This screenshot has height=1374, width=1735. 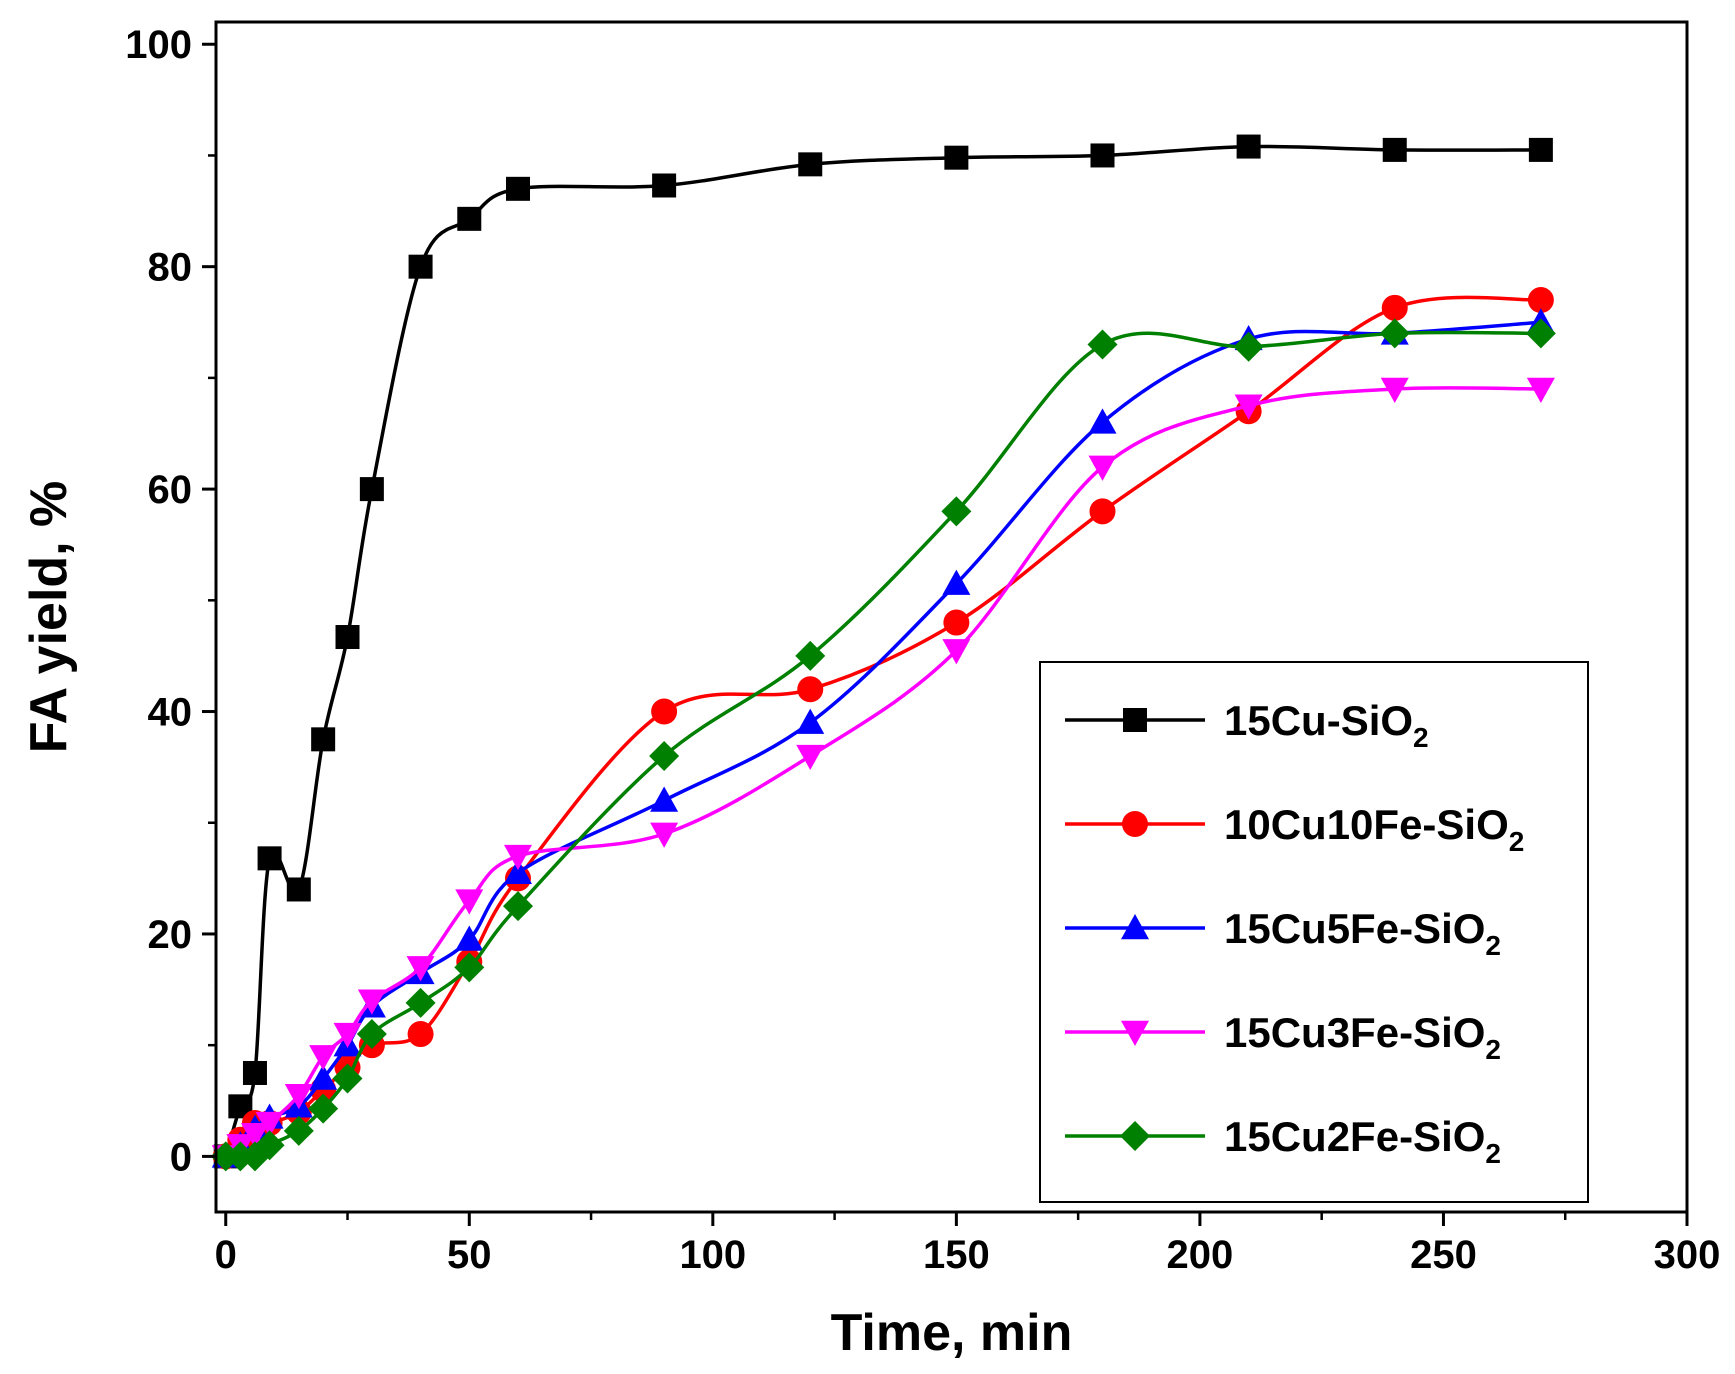 I want to click on y-tick-label: 100, so click(x=158, y=45).